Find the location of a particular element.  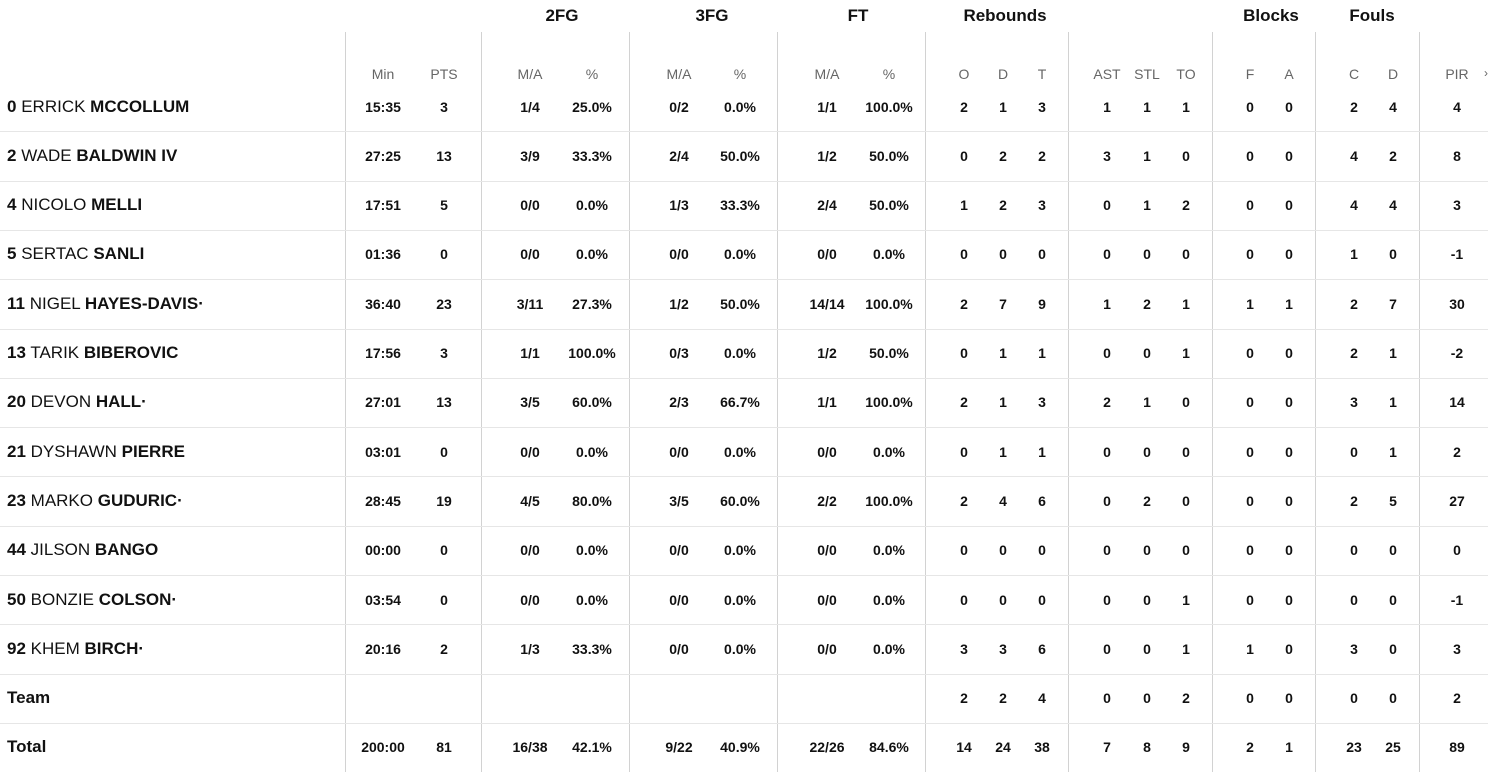

col-header-3fg-pct: % is located at coordinates (740, 74).